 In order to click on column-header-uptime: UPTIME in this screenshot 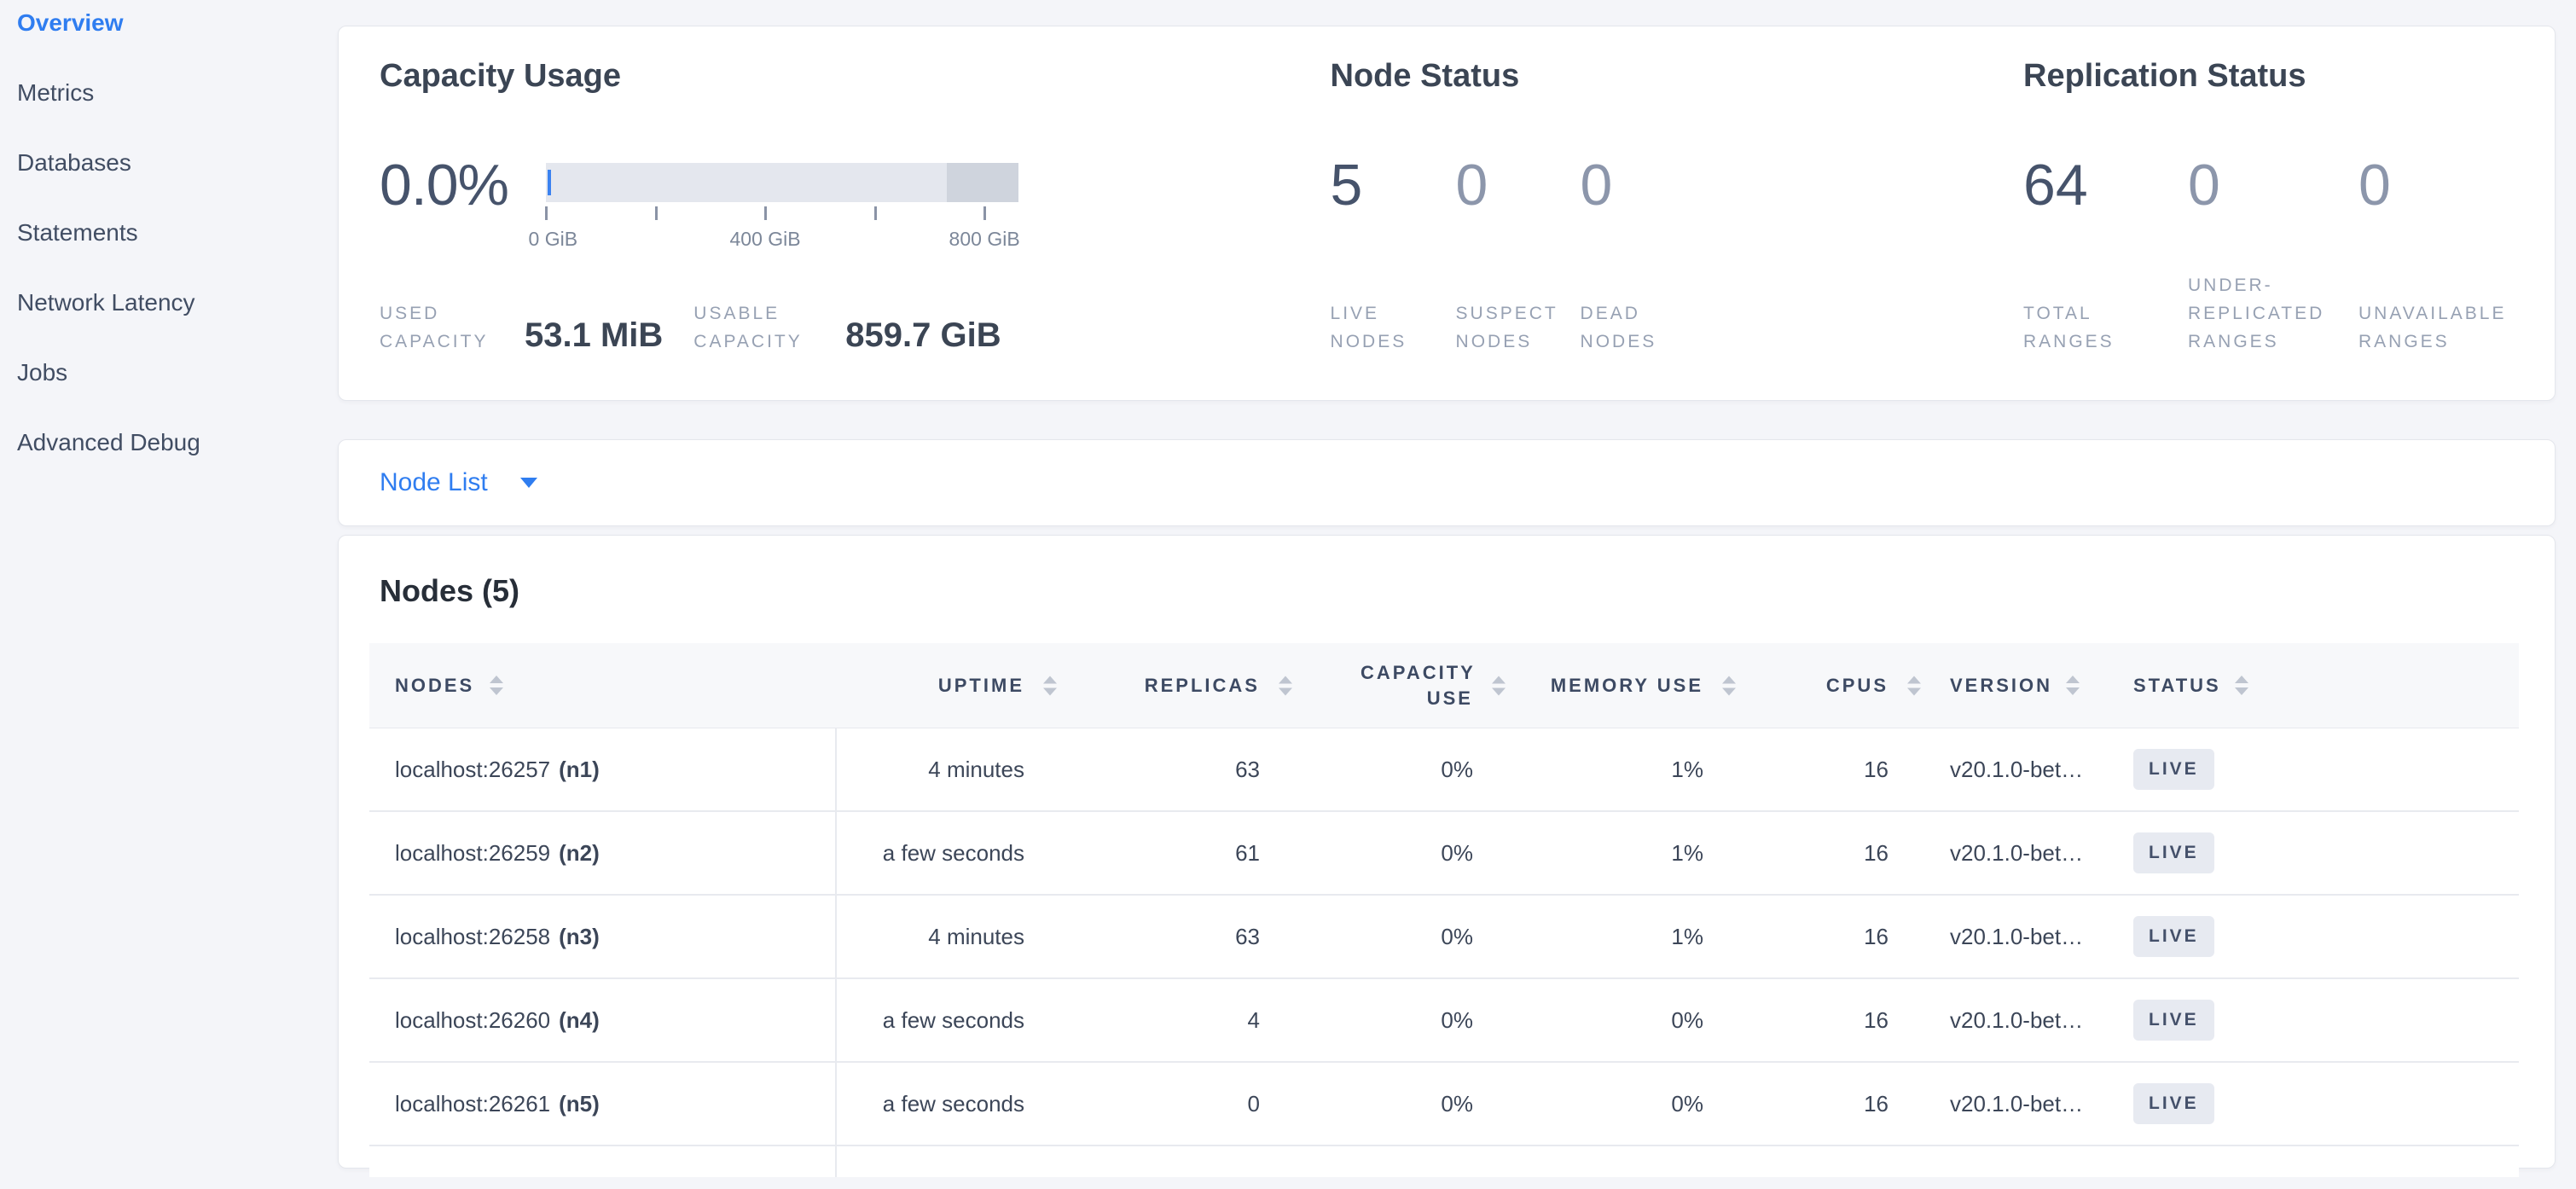, I will do `click(953, 685)`.